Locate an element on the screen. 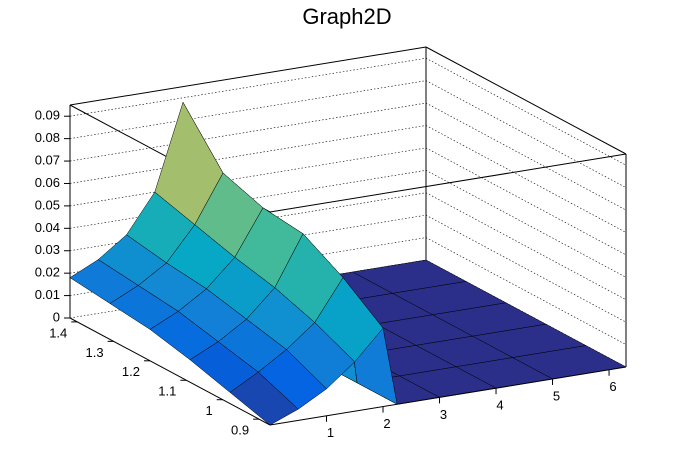  y-tick-label: 1.4 is located at coordinates (58, 332).